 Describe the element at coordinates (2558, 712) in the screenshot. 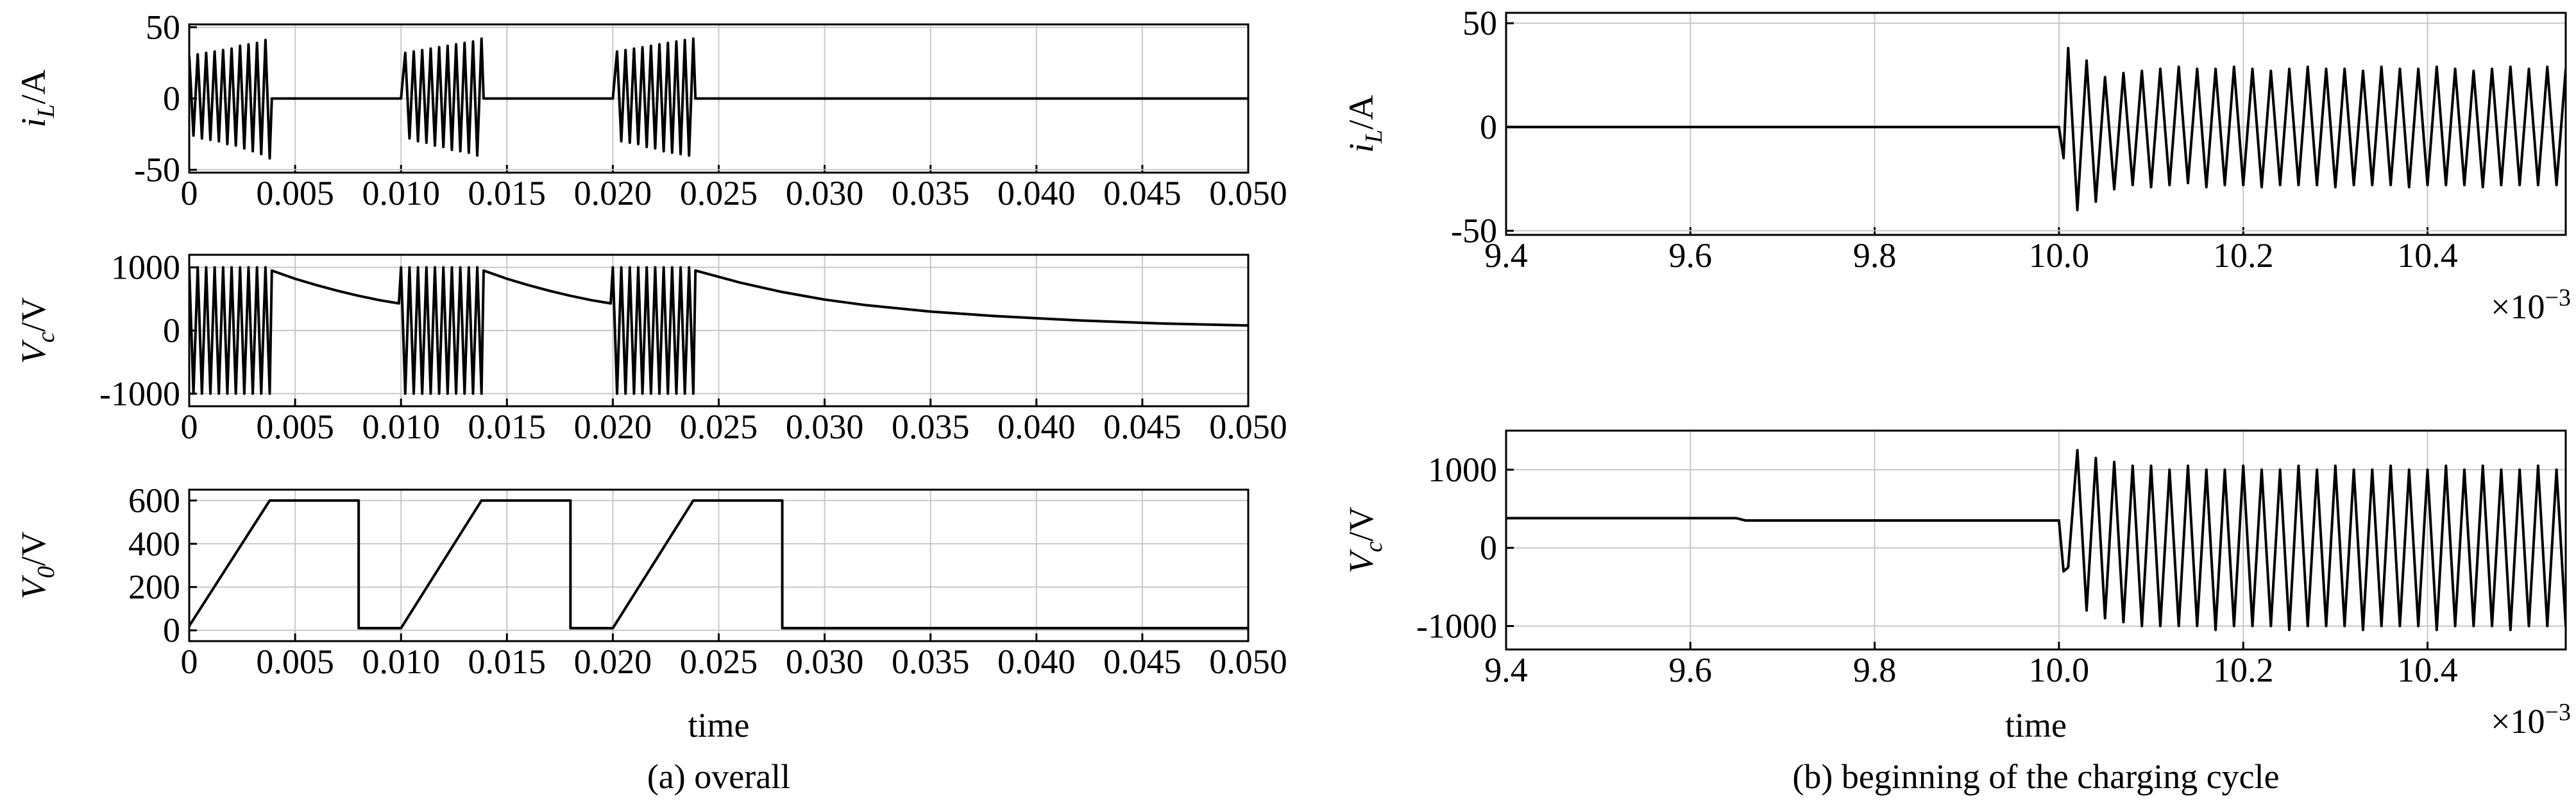

I see `multiplier-exponent: −3` at that location.